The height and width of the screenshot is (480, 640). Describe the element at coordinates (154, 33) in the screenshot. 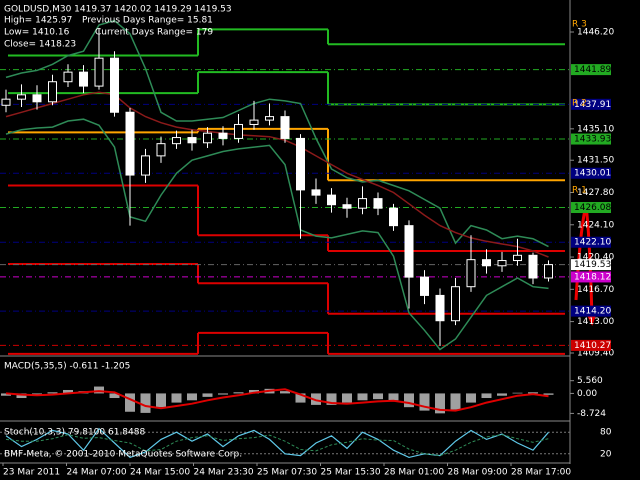

I see `info-current-range: Current Days Range= 179` at that location.